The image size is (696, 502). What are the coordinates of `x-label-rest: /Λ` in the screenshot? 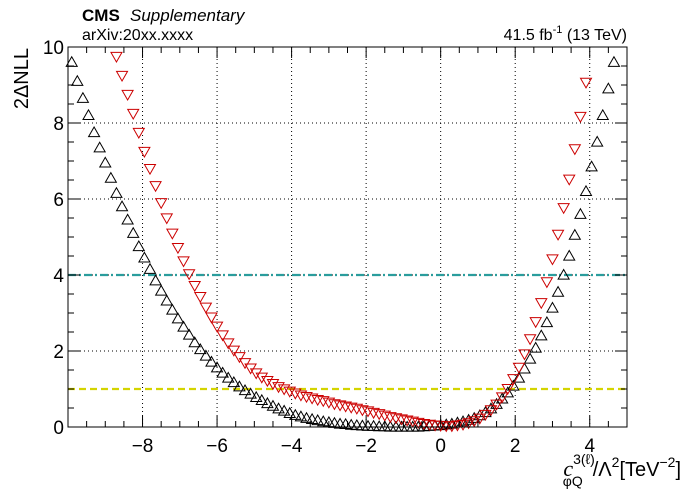 It's located at (603, 470).